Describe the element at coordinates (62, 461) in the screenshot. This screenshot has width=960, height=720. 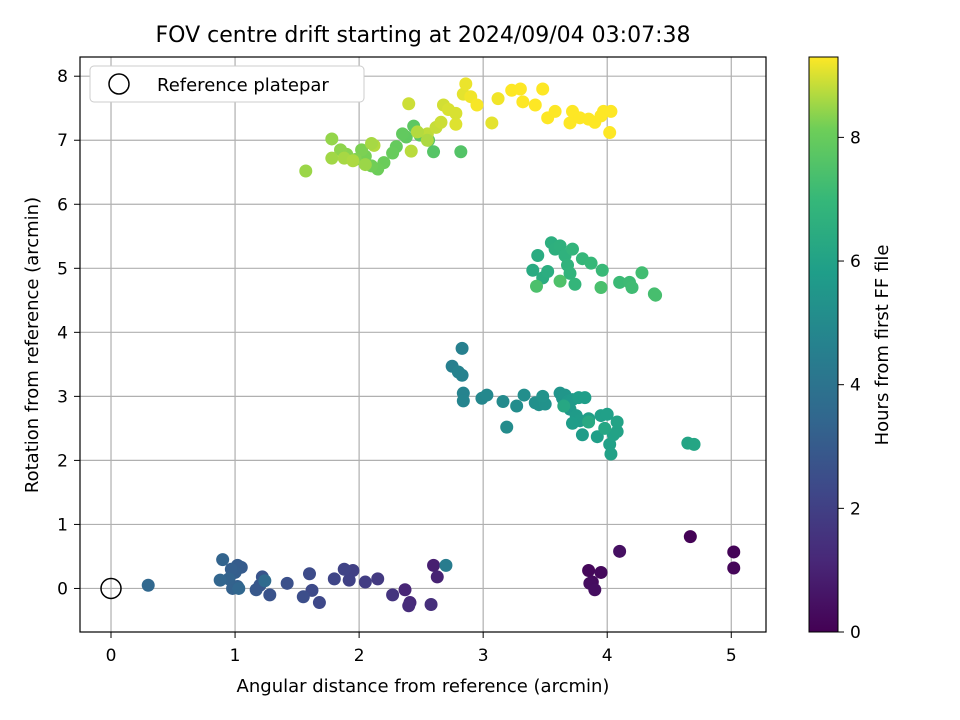
I see `y-tick-label: 2` at that location.